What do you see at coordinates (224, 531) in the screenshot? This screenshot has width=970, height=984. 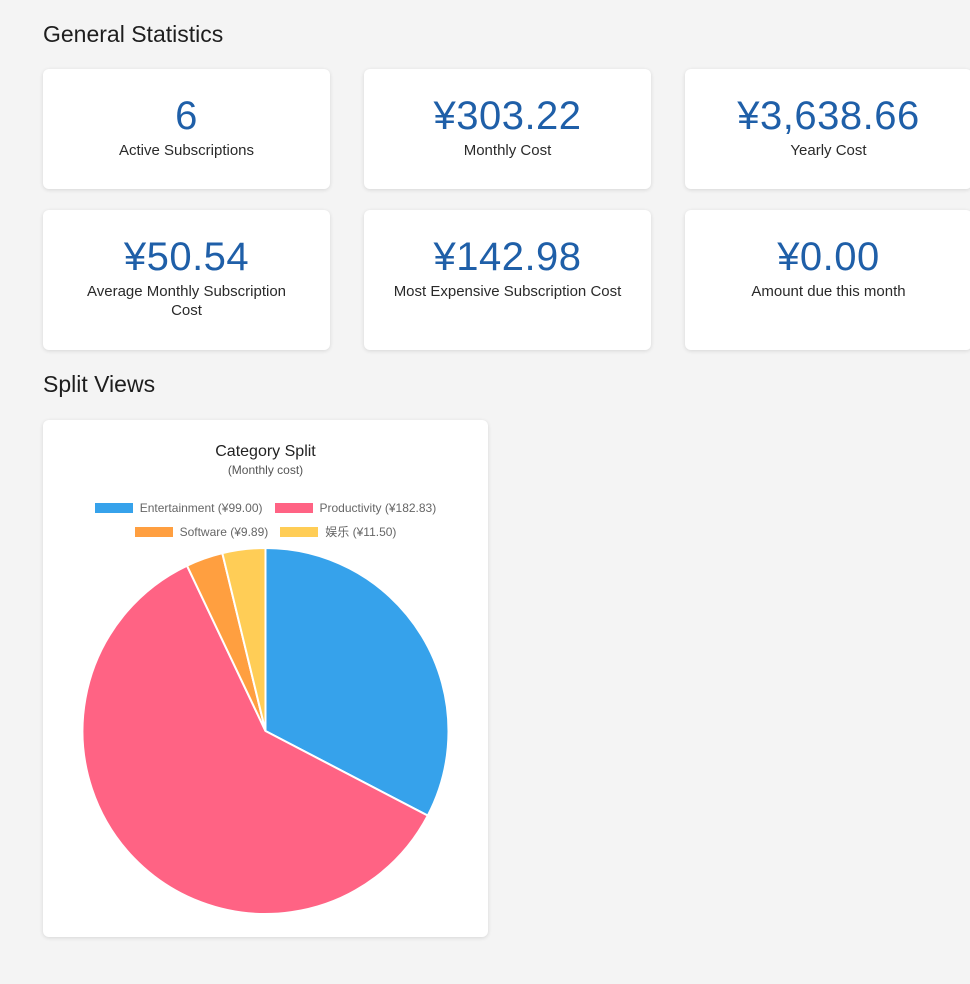 I see `legend-label: Software (¥9.89)` at bounding box center [224, 531].